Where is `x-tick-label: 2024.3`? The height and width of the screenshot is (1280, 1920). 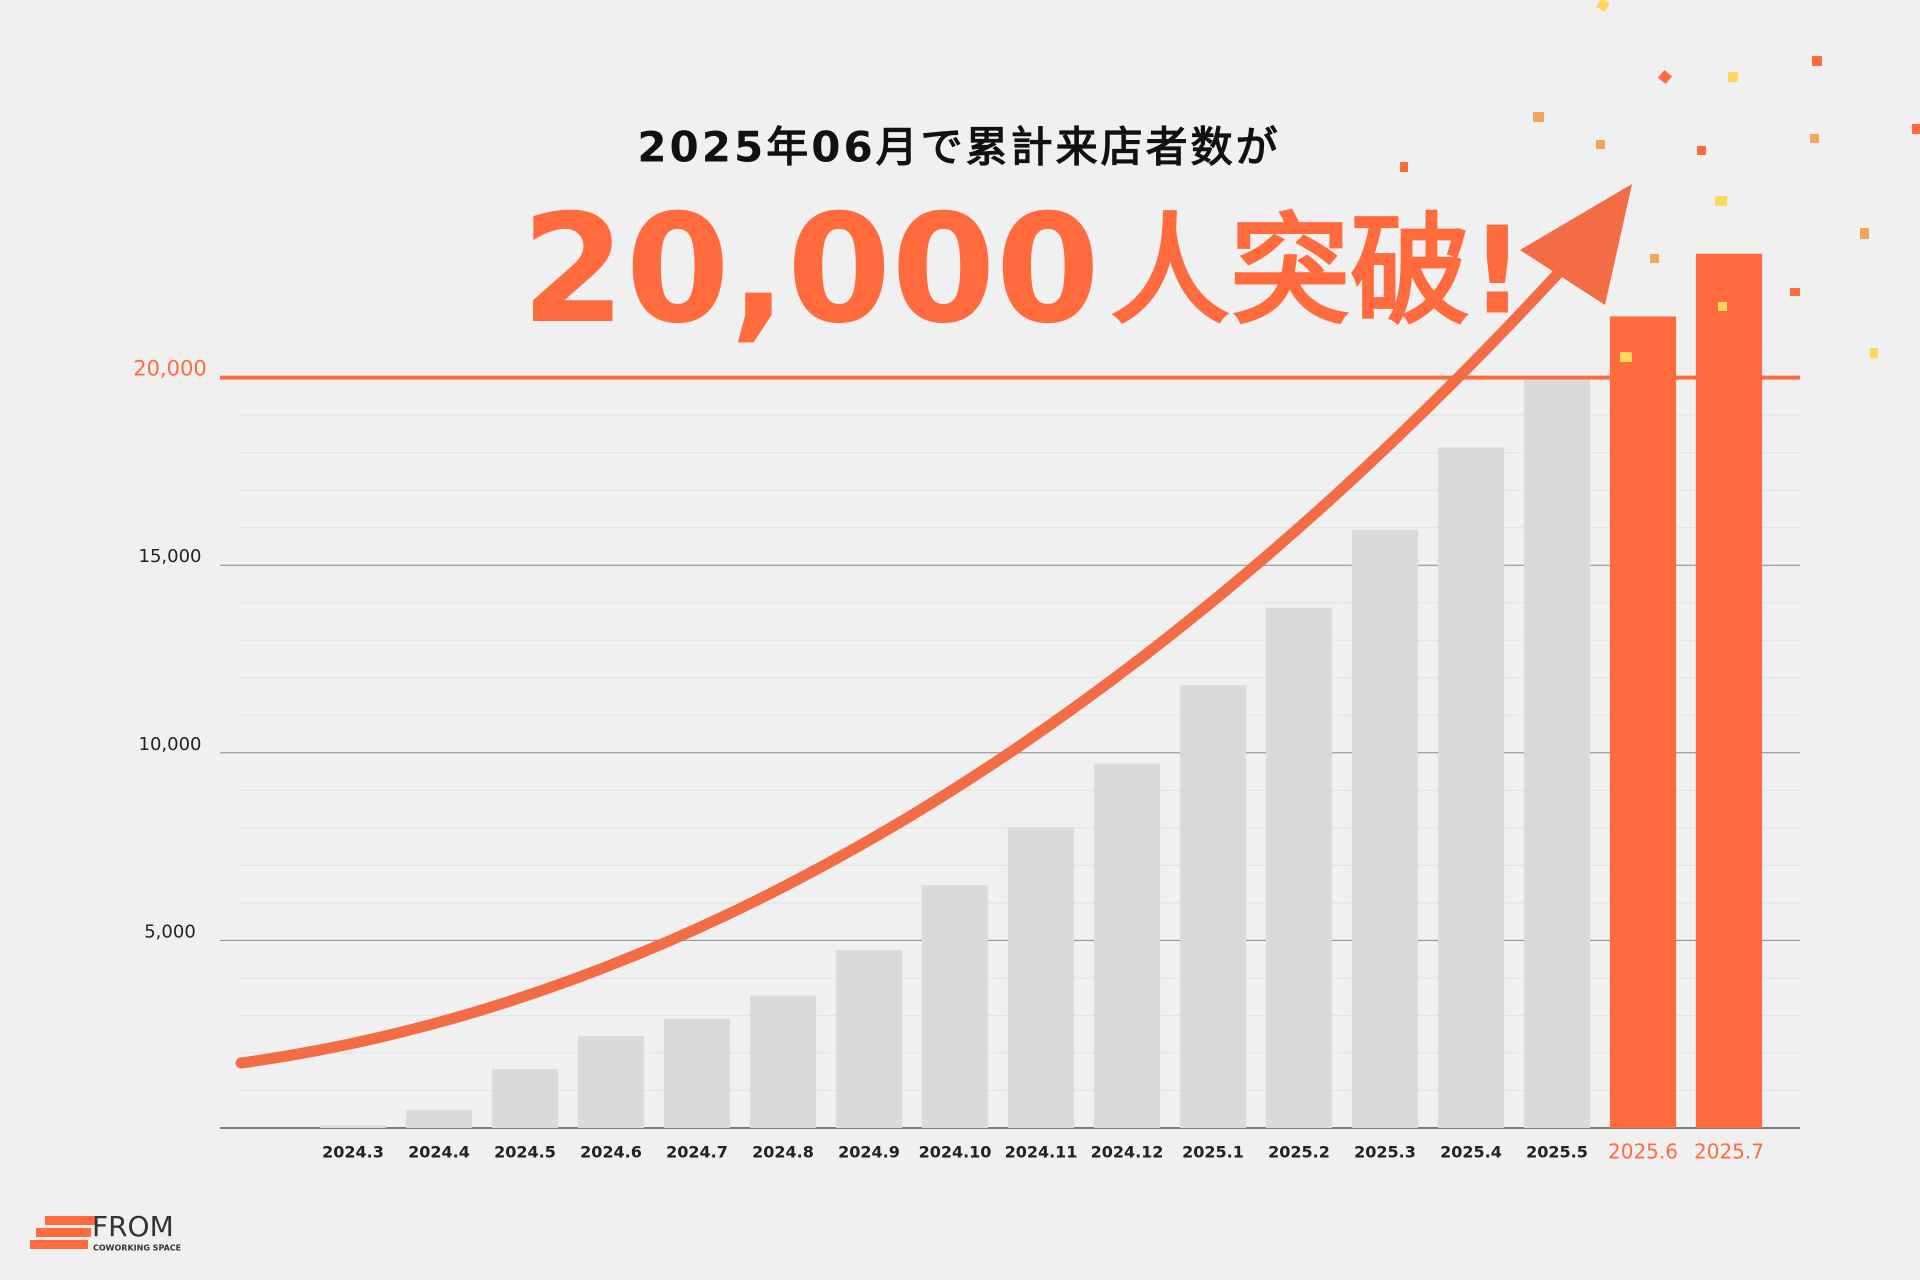 x-tick-label: 2024.3 is located at coordinates (353, 1152).